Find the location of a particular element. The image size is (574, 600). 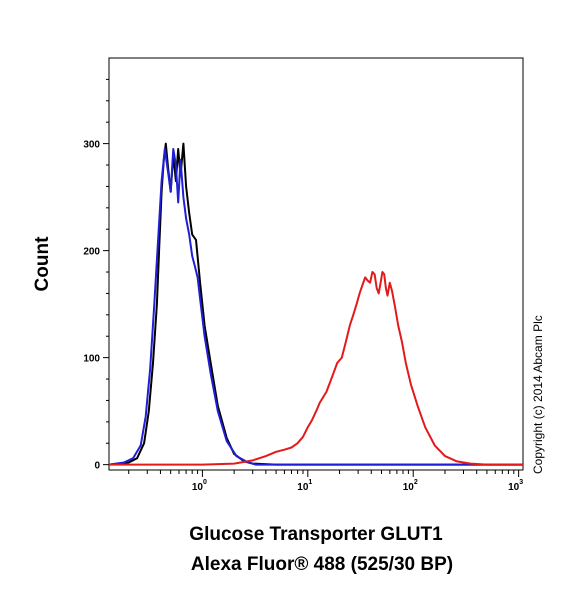

x-axis: 10⁰ 10¹ 10² 10³ is located at coordinates (325, 481).